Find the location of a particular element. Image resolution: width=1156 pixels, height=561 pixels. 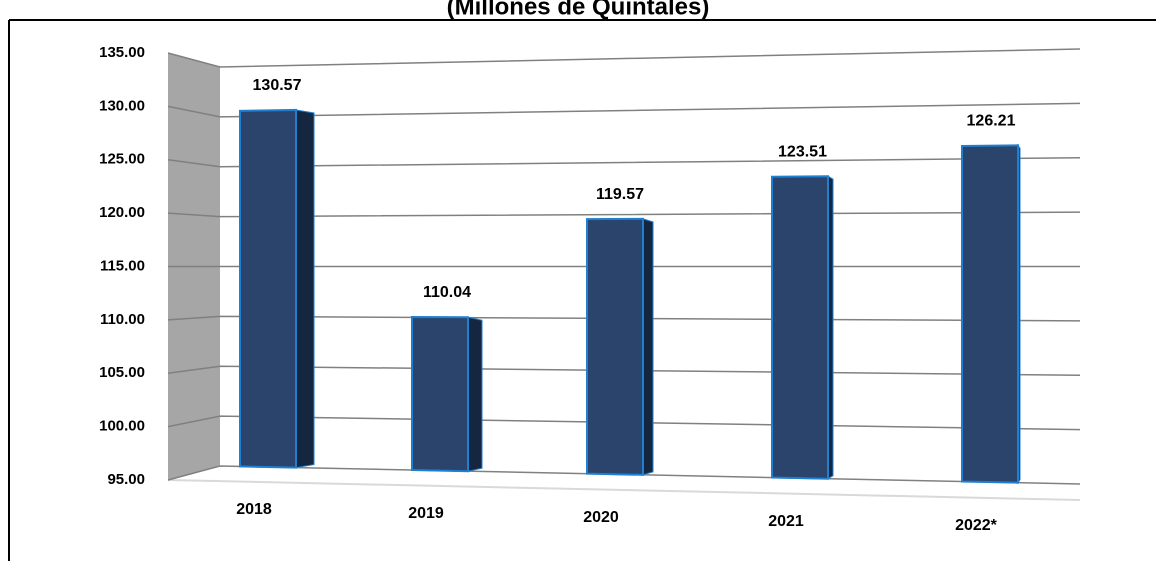

y-tick-label: 100.00 is located at coordinates (122, 426).